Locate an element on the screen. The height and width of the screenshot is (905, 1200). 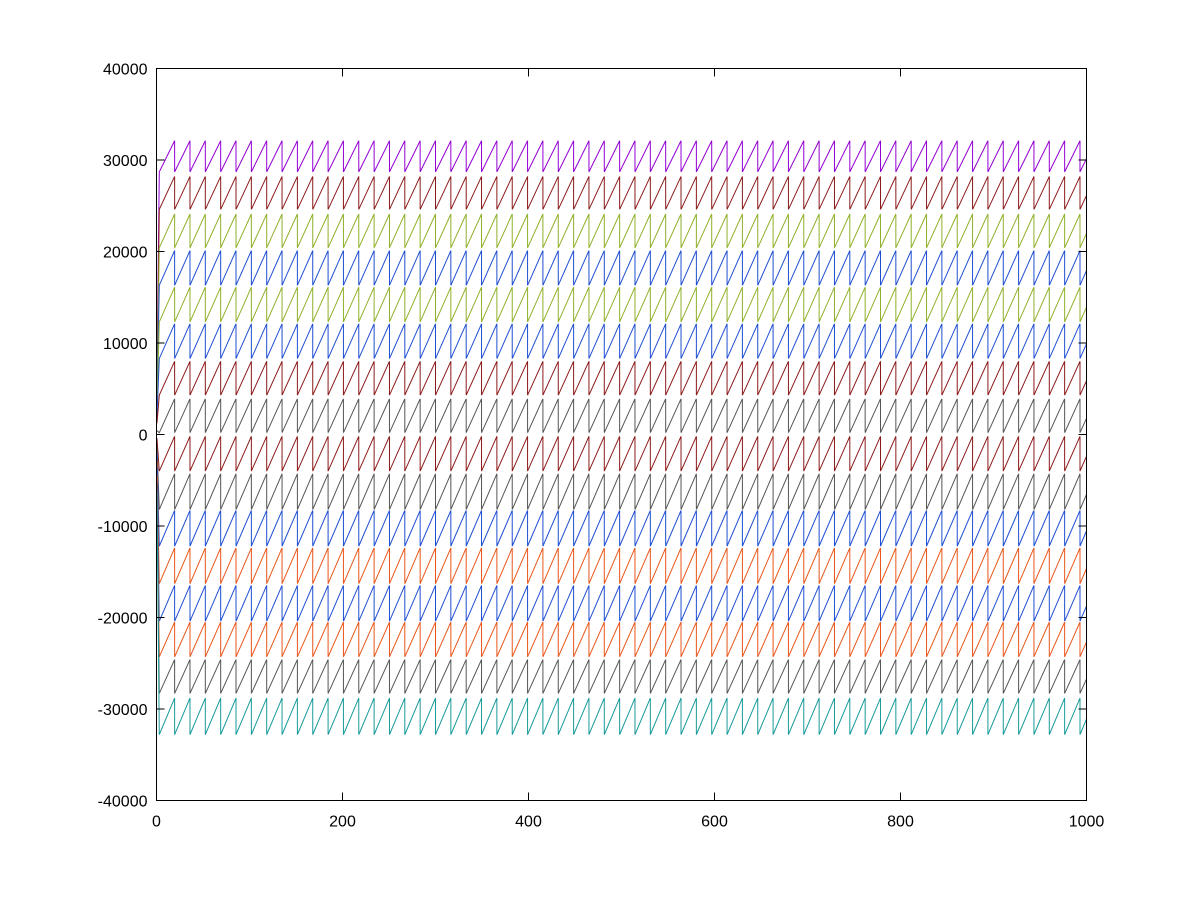
y-tick-label: 20000 is located at coordinates (125, 253).